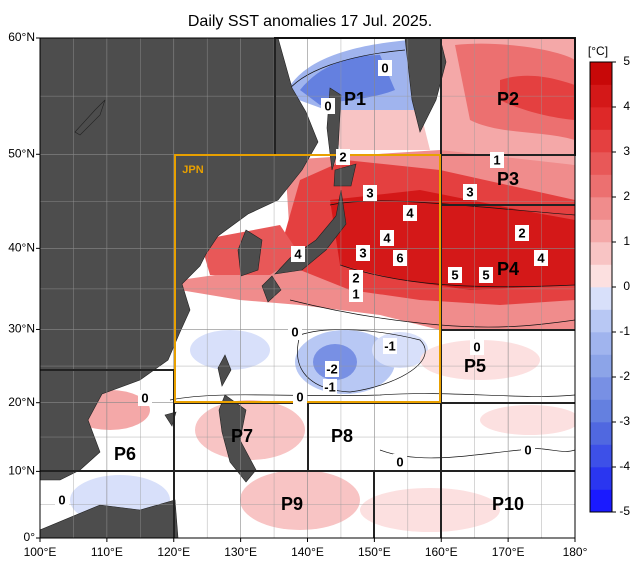 This screenshot has height=569, width=637. What do you see at coordinates (626, 196) in the screenshot?
I see `colorbar-tick-label: 2` at bounding box center [626, 196].